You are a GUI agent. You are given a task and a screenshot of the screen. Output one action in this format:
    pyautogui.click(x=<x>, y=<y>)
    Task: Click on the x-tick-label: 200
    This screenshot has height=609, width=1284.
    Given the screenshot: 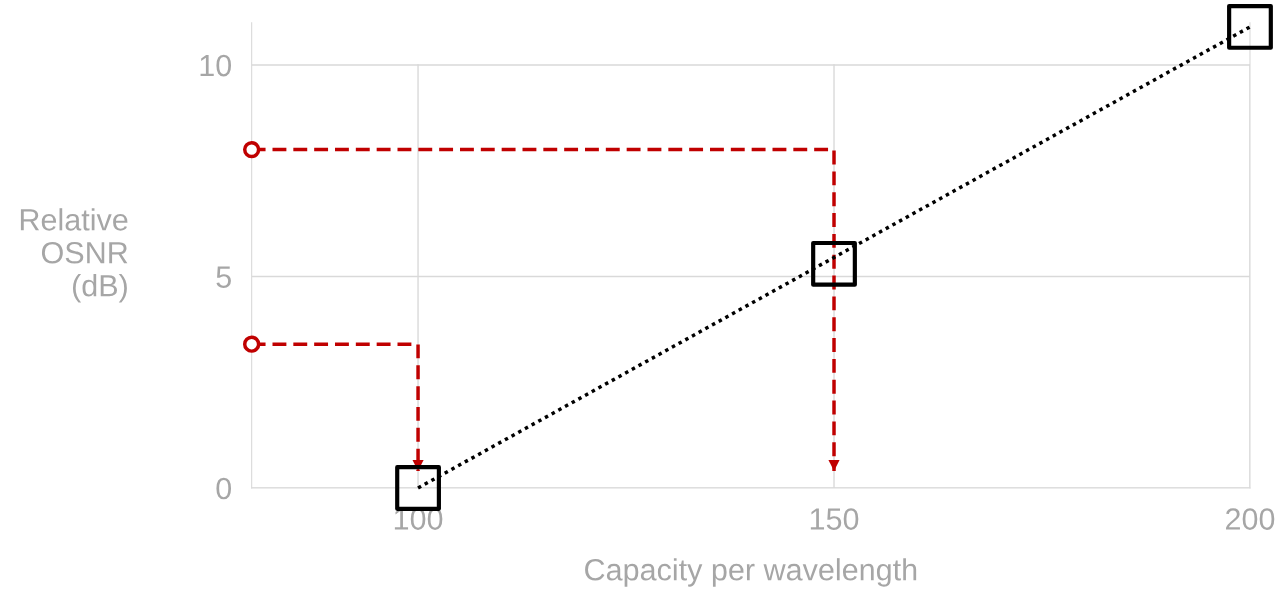 What is the action you would take?
    pyautogui.click(x=1250, y=519)
    